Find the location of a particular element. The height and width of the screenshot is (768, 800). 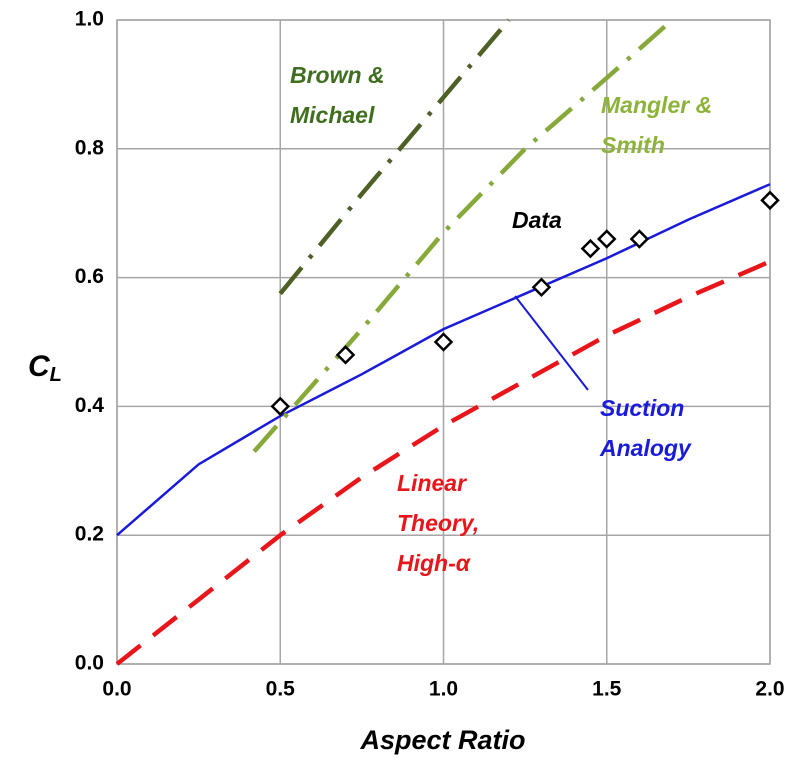

series-annotation: Linear is located at coordinates (432, 483).